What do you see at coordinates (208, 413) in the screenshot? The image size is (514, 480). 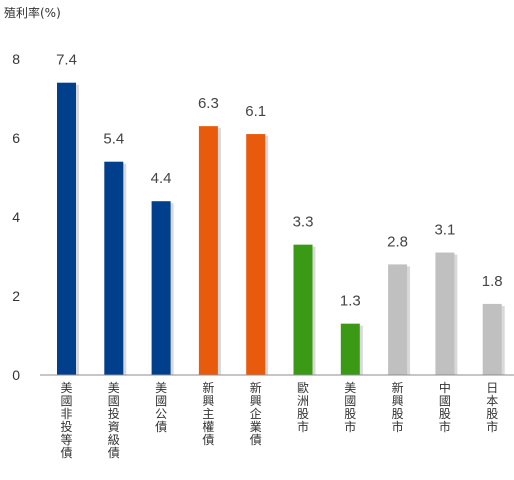 I see `x-tick-label: 新興主權債` at bounding box center [208, 413].